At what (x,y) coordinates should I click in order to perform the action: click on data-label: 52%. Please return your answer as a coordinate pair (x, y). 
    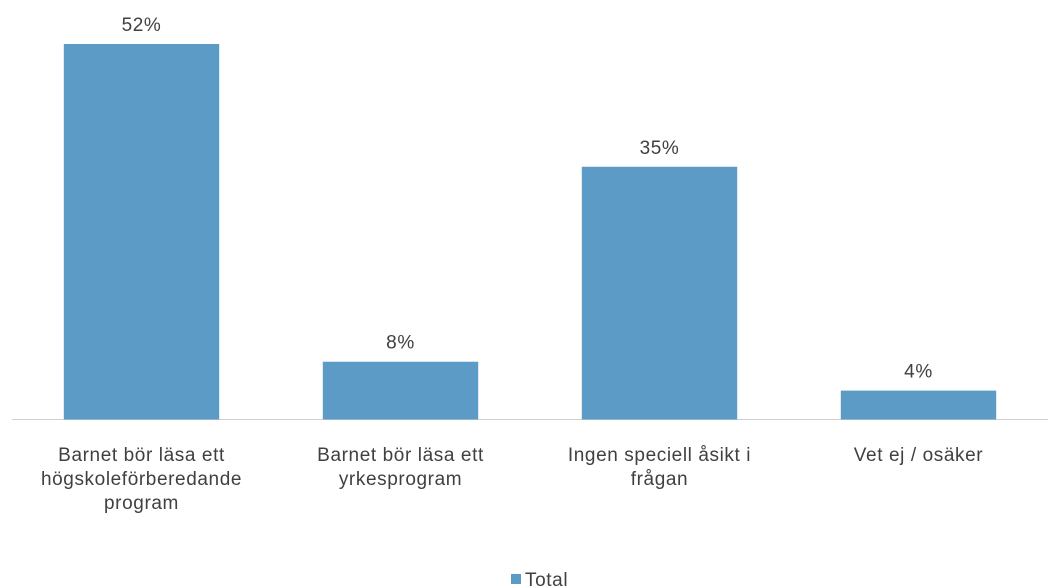
    Looking at the image, I should click on (142, 25).